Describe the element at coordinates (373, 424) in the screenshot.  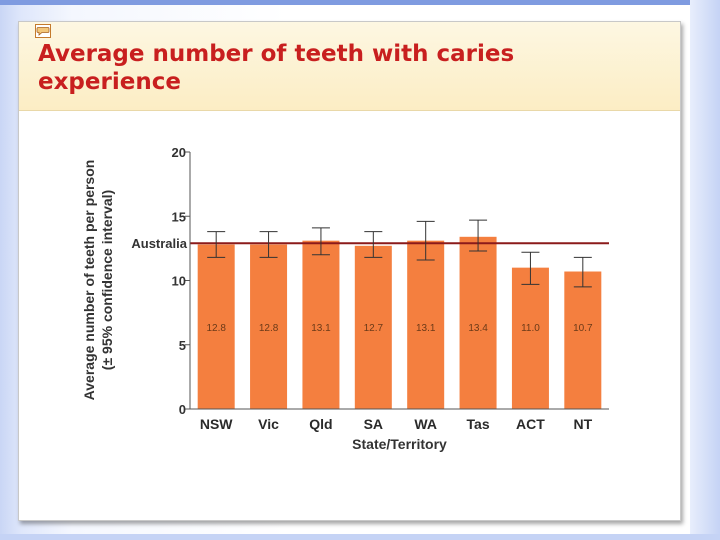
I see `category-label-sa: SA` at that location.